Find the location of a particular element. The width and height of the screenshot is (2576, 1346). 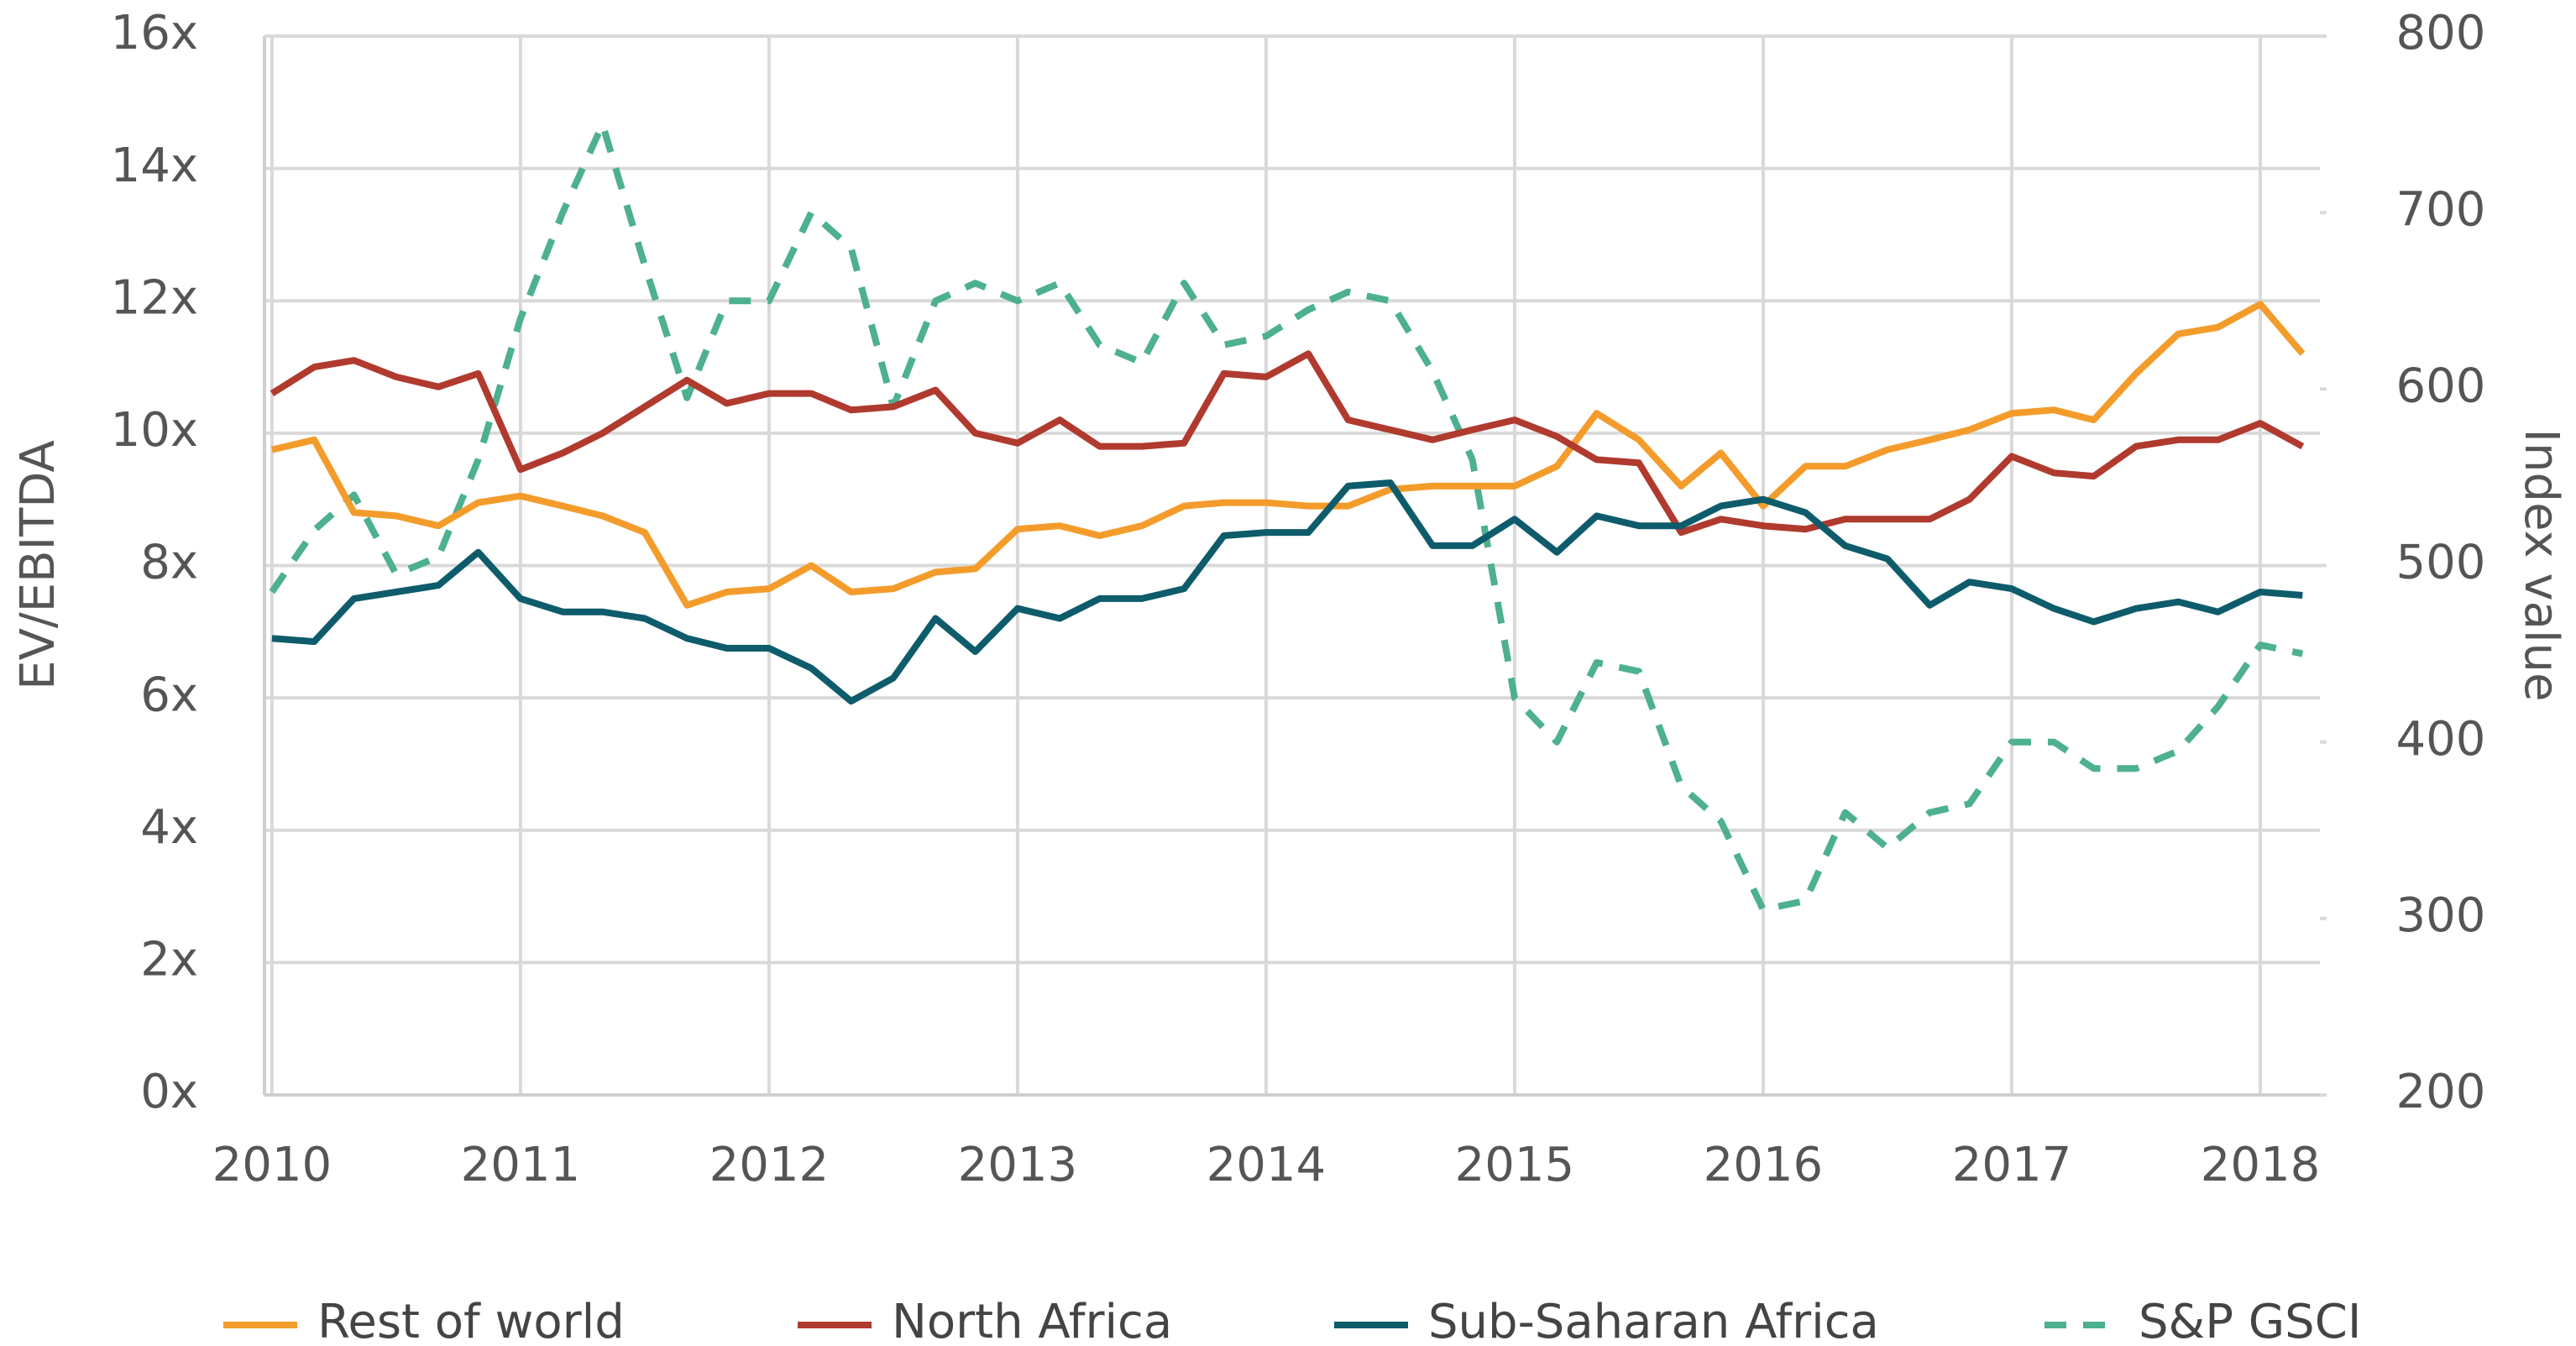

x-tick-label: 2013 is located at coordinates (1018, 1165).